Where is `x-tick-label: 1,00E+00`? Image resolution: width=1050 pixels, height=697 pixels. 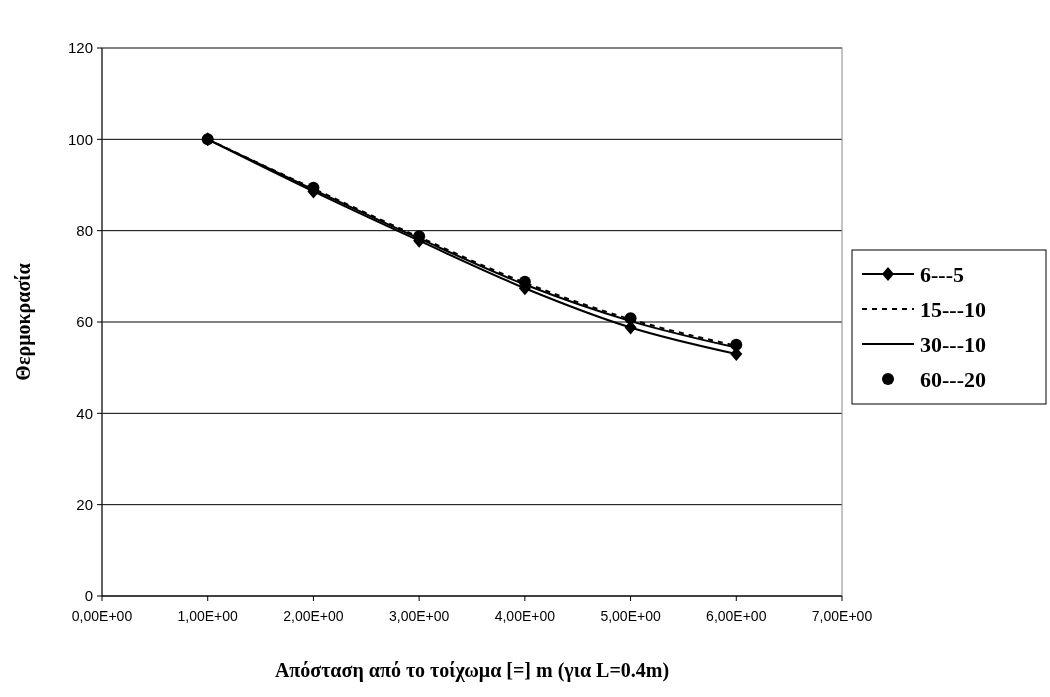 x-tick-label: 1,00E+00 is located at coordinates (208, 616).